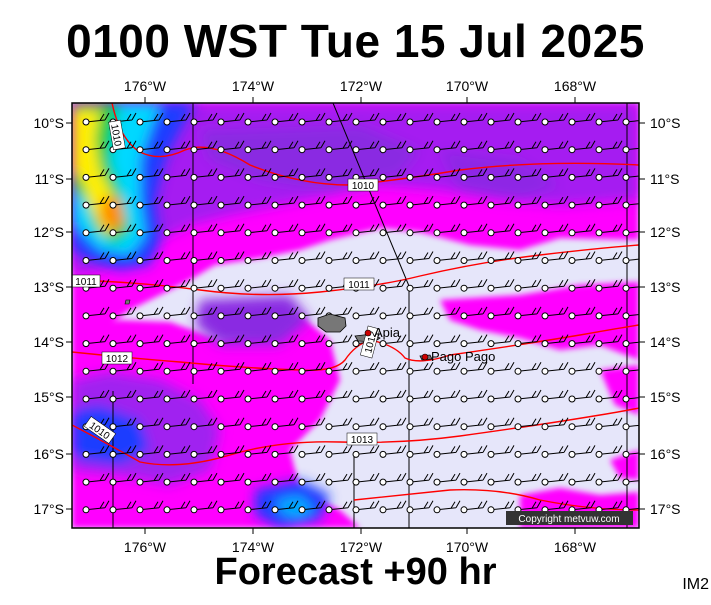 Image resolution: width=711 pixels, height=605 pixels. What do you see at coordinates (665, 287) in the screenshot?
I see `lat-label-right: 13°S` at bounding box center [665, 287].